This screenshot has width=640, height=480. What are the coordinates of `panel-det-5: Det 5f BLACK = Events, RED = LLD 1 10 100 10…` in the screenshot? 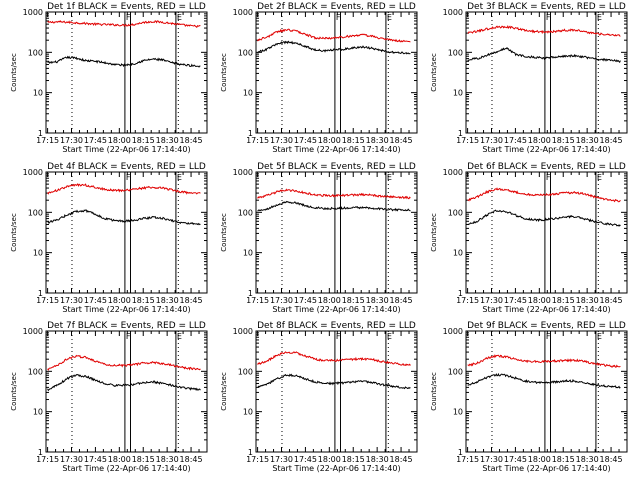 It's located at (319, 238).